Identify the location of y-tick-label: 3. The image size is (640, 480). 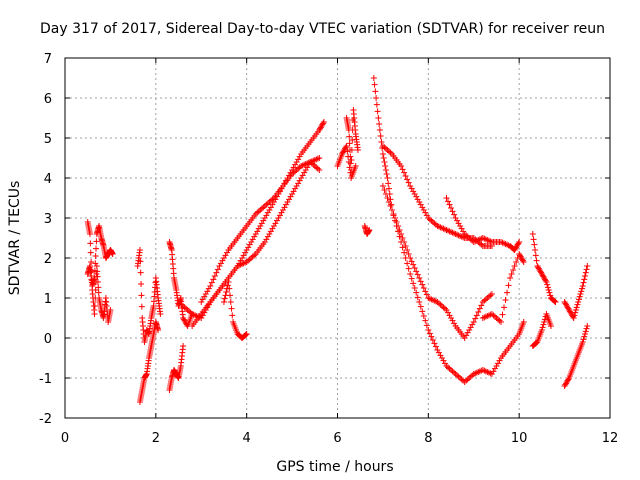
(48, 219).